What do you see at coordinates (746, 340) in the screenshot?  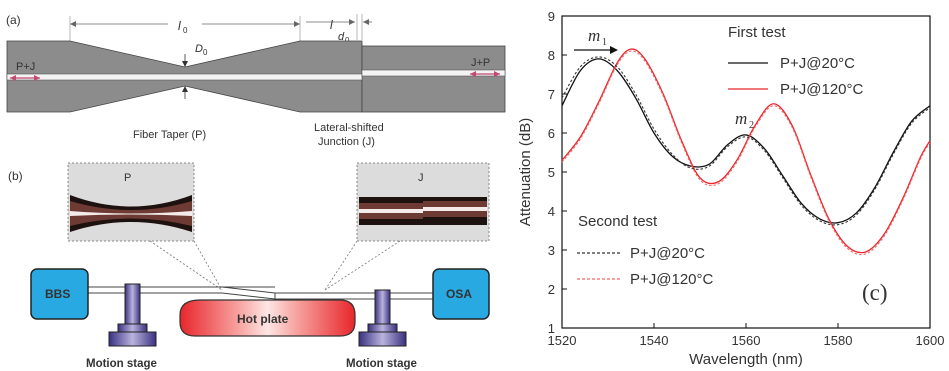 I see `x-tick-label: 1560` at bounding box center [746, 340].